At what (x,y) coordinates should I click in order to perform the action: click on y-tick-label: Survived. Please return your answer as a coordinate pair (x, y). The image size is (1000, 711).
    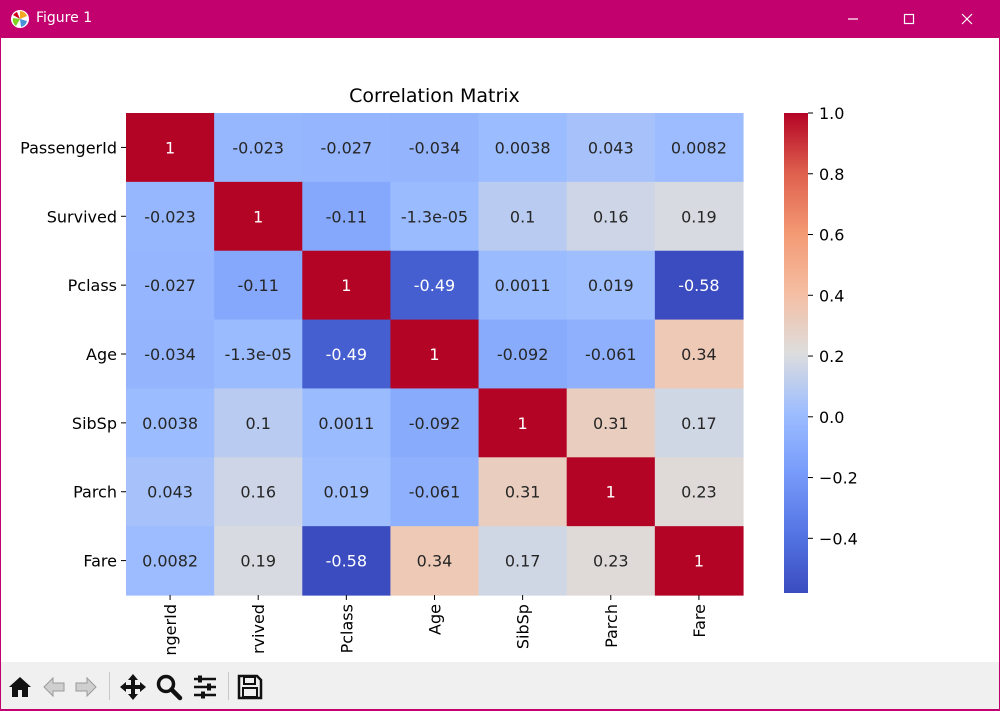
    Looking at the image, I should click on (82, 216).